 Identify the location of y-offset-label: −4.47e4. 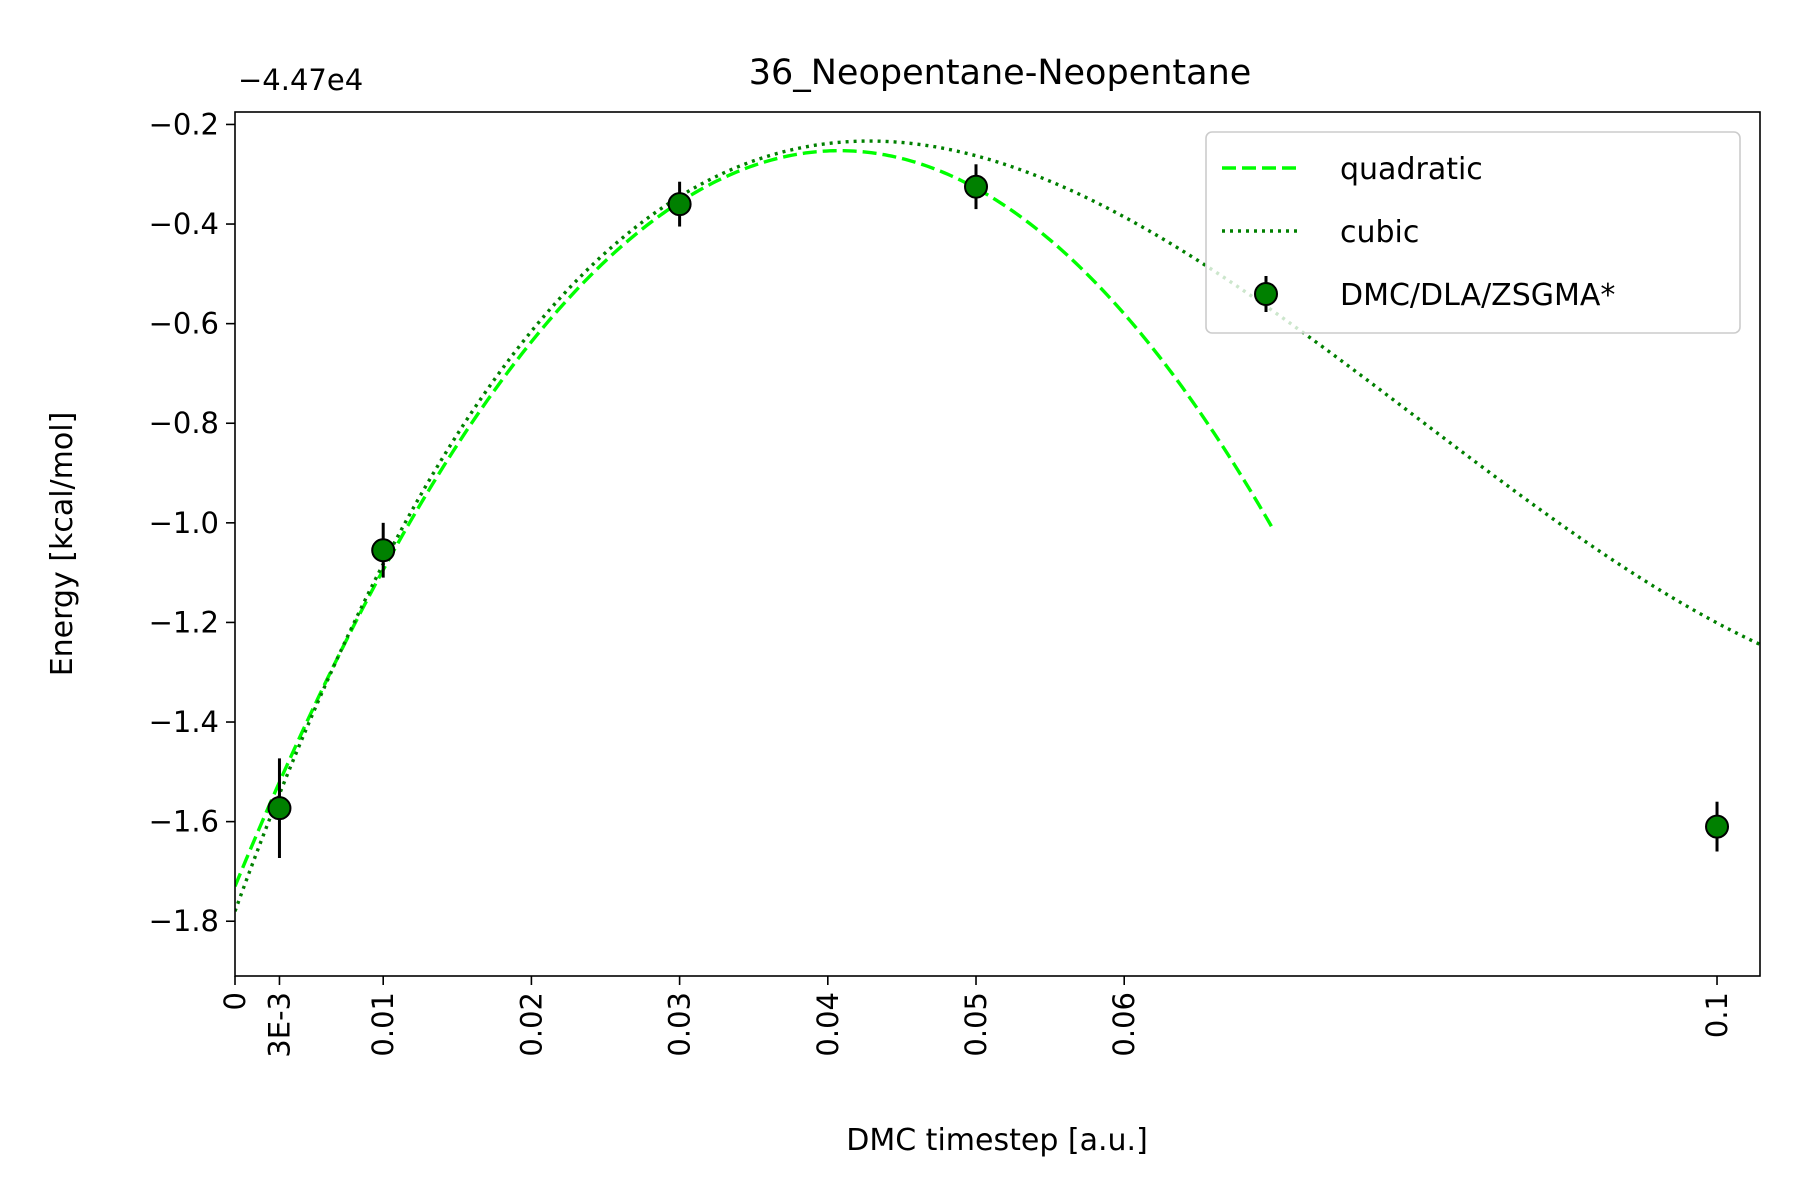
(300, 80).